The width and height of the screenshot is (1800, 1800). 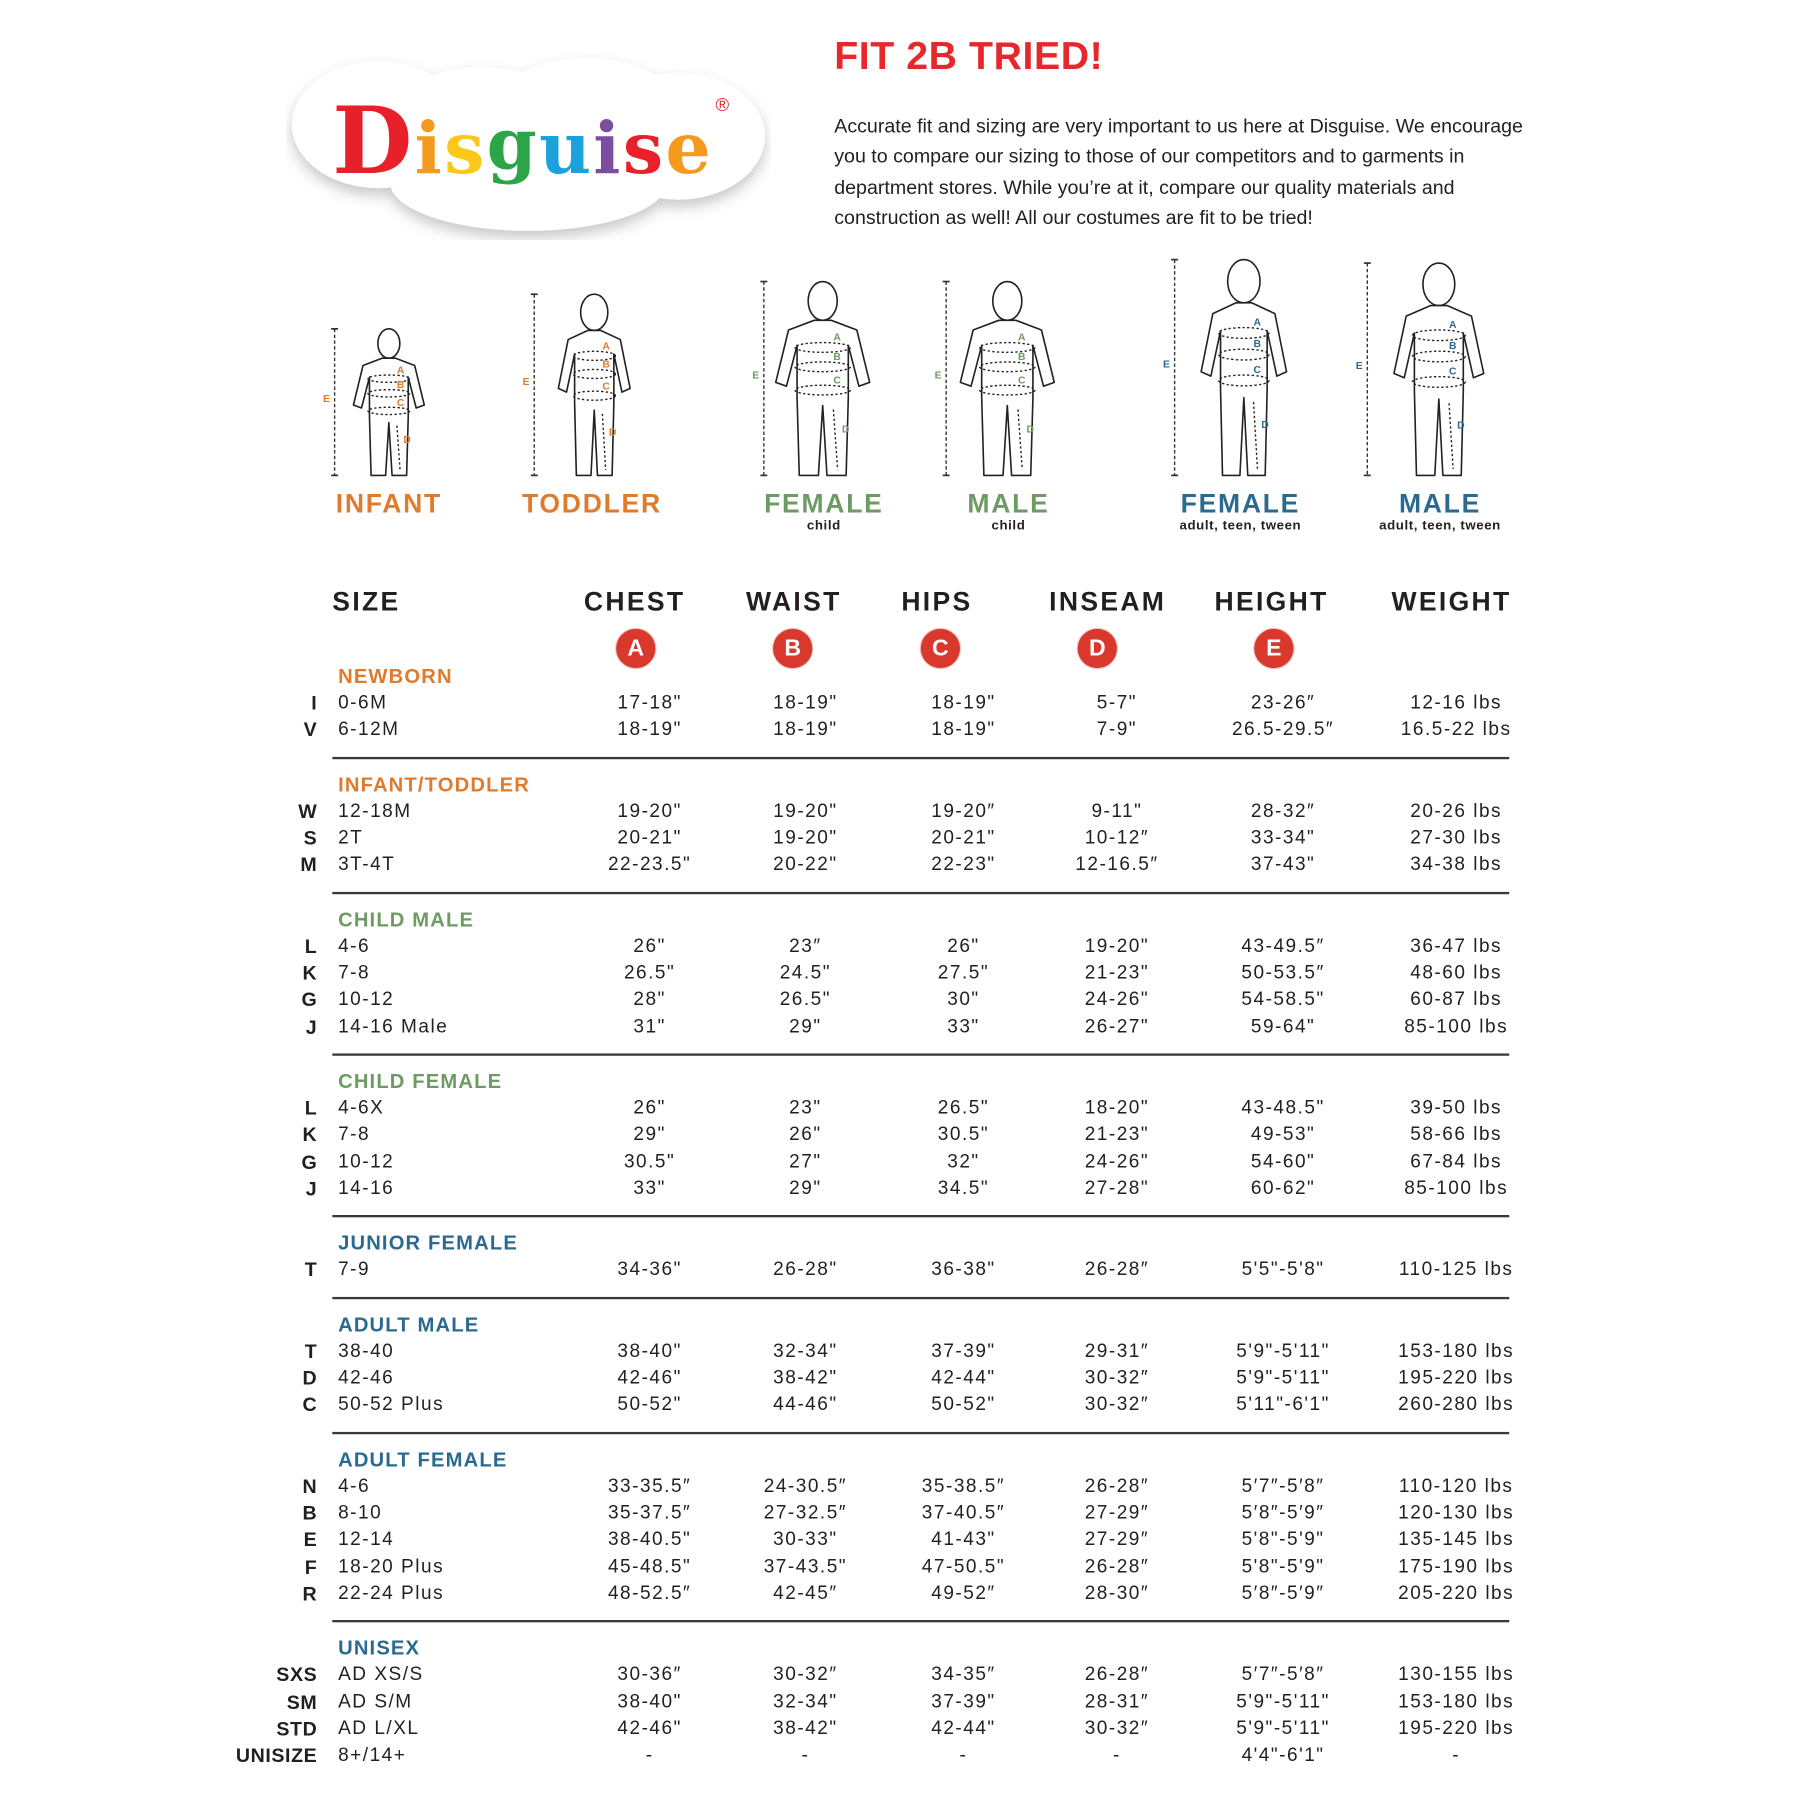 I want to click on weight-cell: 175-190 lbs, so click(x=1456, y=1566).